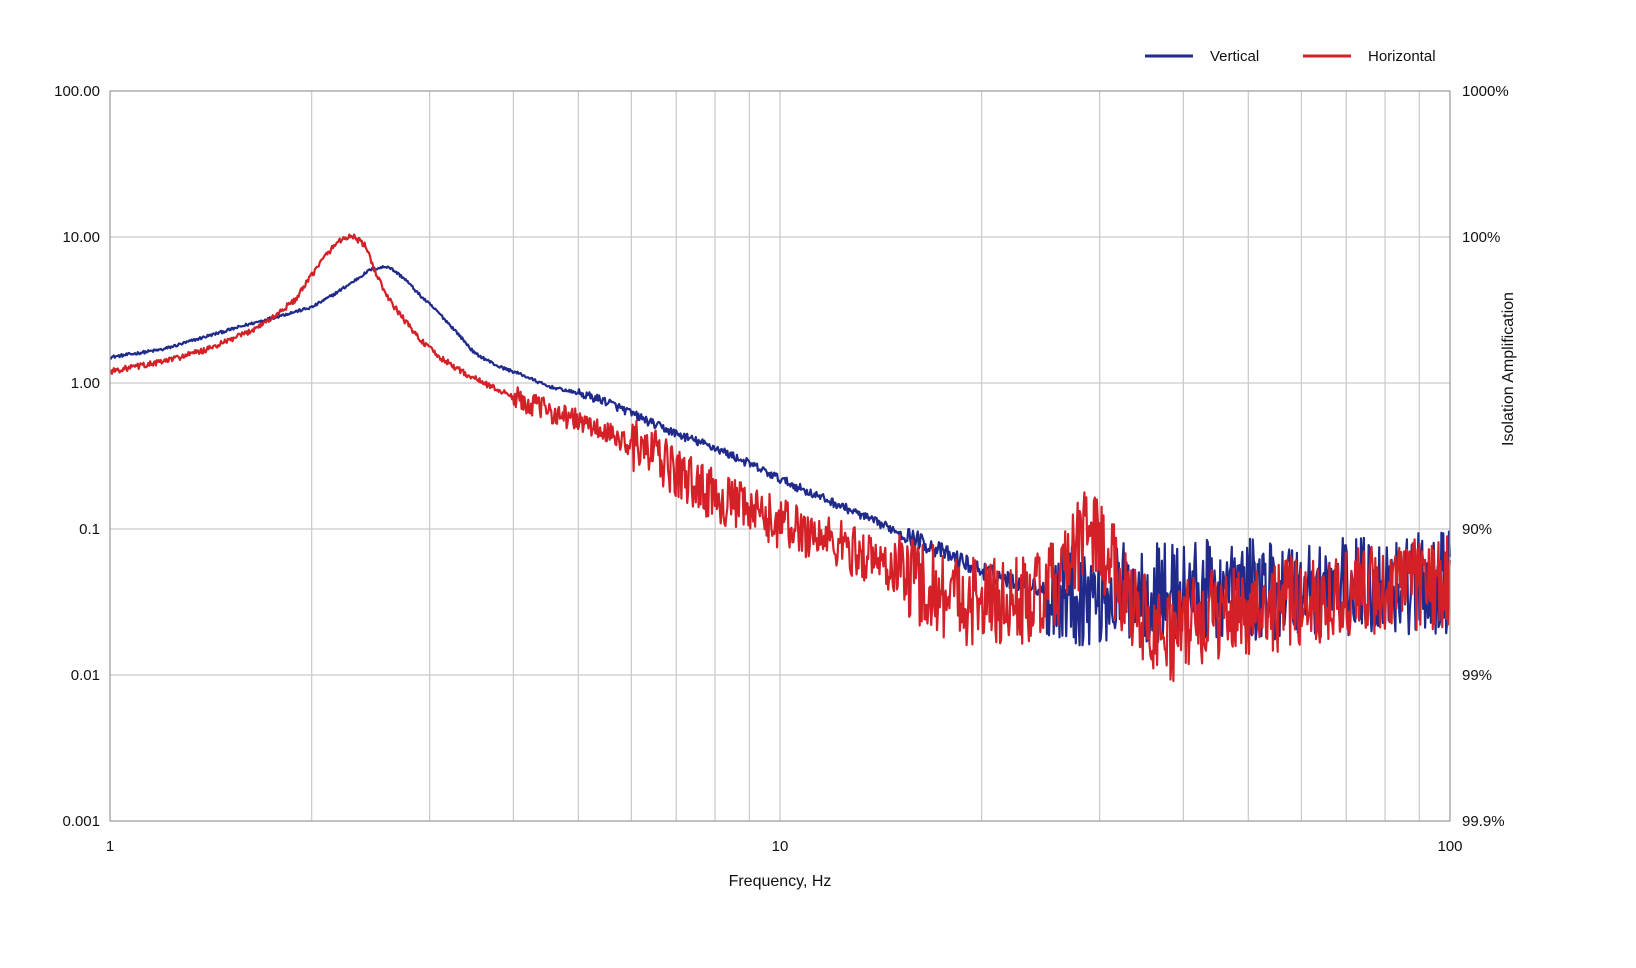 The height and width of the screenshot is (968, 1636). Describe the element at coordinates (77, 91) in the screenshot. I see `y-tick-label: 100.00` at that location.